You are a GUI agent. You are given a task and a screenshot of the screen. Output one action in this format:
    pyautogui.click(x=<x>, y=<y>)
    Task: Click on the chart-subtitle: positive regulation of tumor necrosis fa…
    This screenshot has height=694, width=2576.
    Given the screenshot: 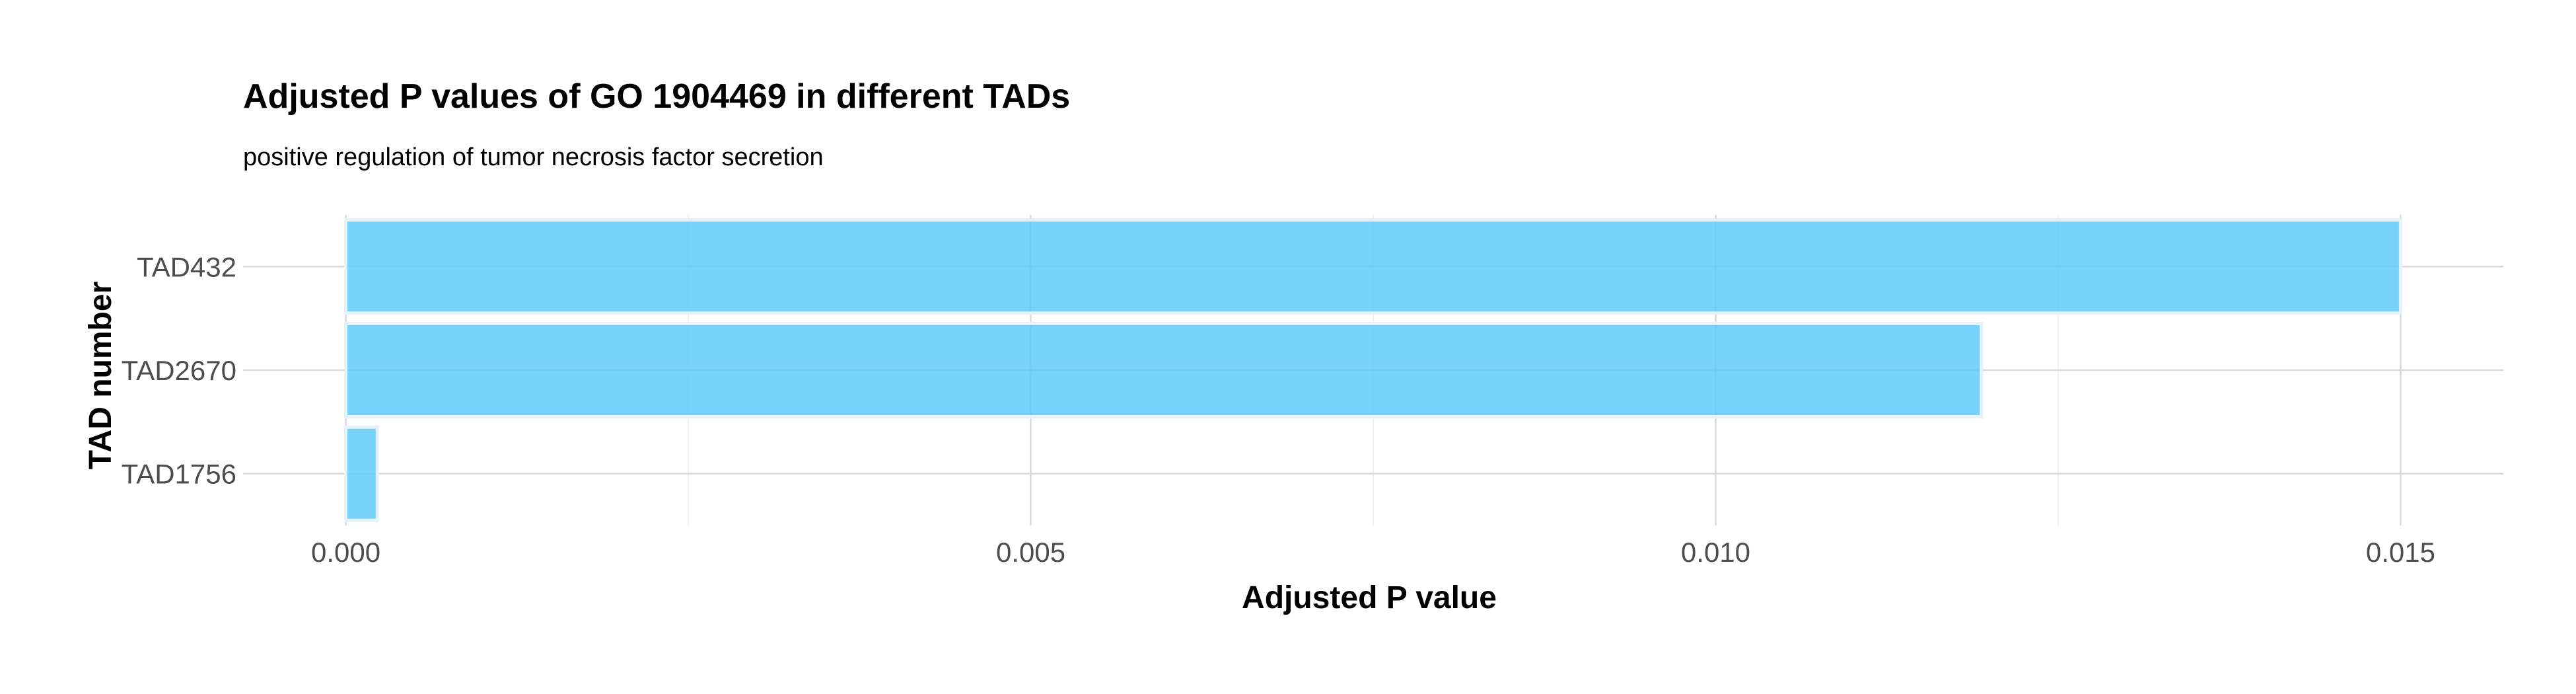 What is the action you would take?
    pyautogui.click(x=534, y=157)
    